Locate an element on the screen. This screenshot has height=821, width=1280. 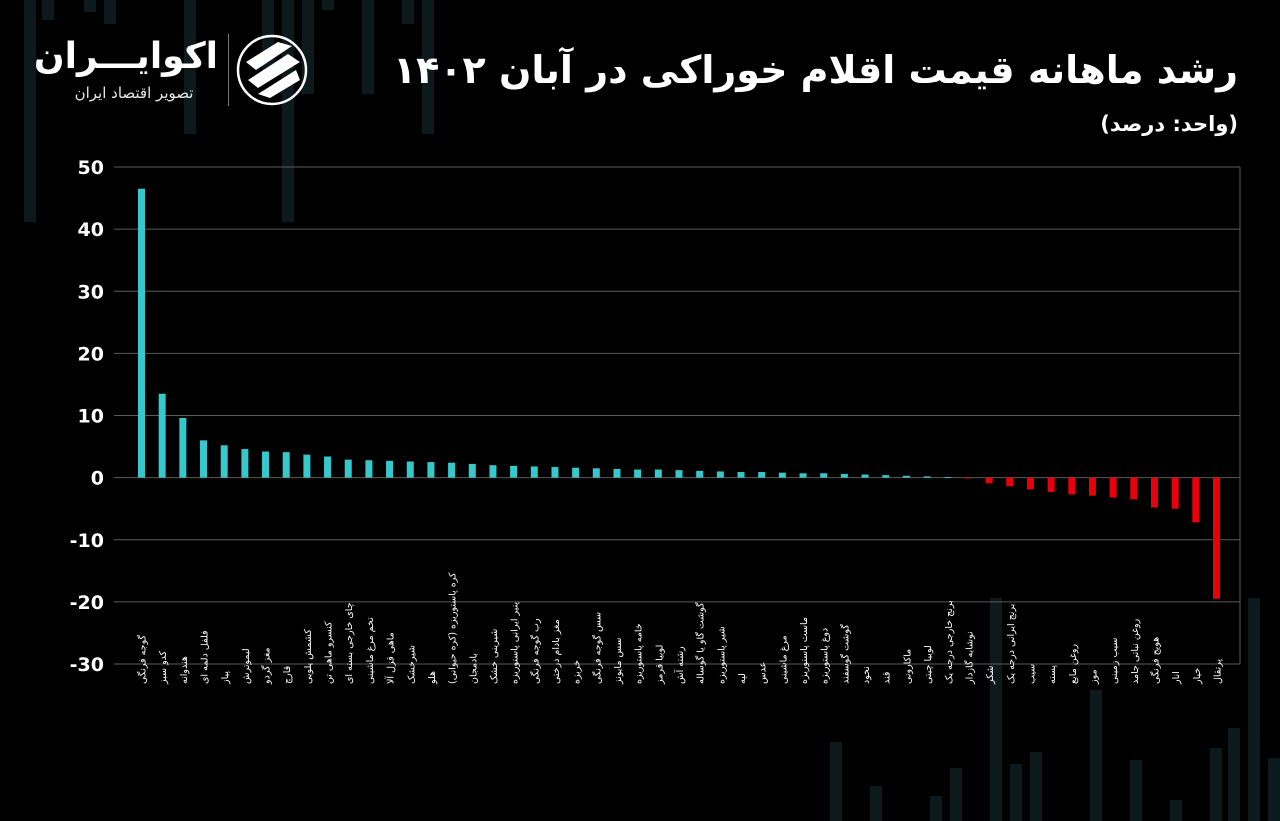
x-tick-label: روغن نباتی جامد is located at coordinates (1135, 651).